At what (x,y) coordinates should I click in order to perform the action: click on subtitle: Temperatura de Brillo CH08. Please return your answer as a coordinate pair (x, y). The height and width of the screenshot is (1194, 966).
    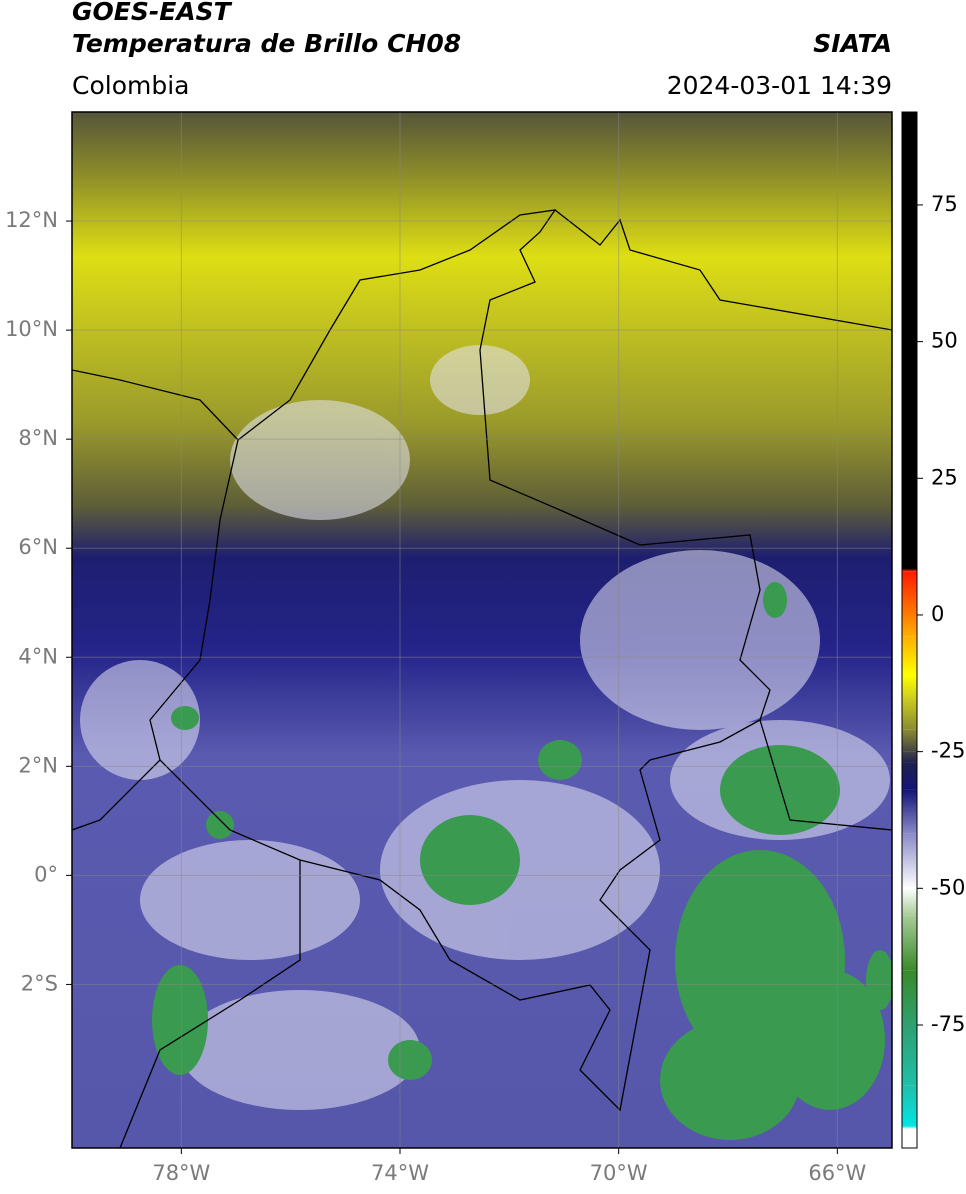
    Looking at the image, I should click on (266, 43).